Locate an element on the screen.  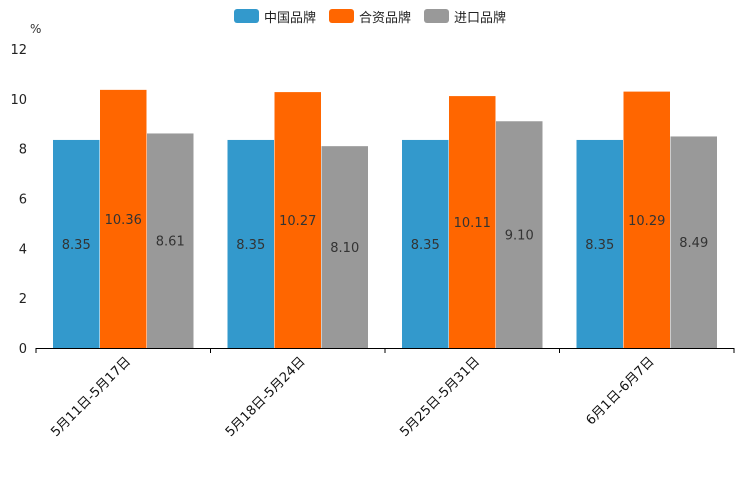
legend-swatch-import-brand is located at coordinates (436, 16).